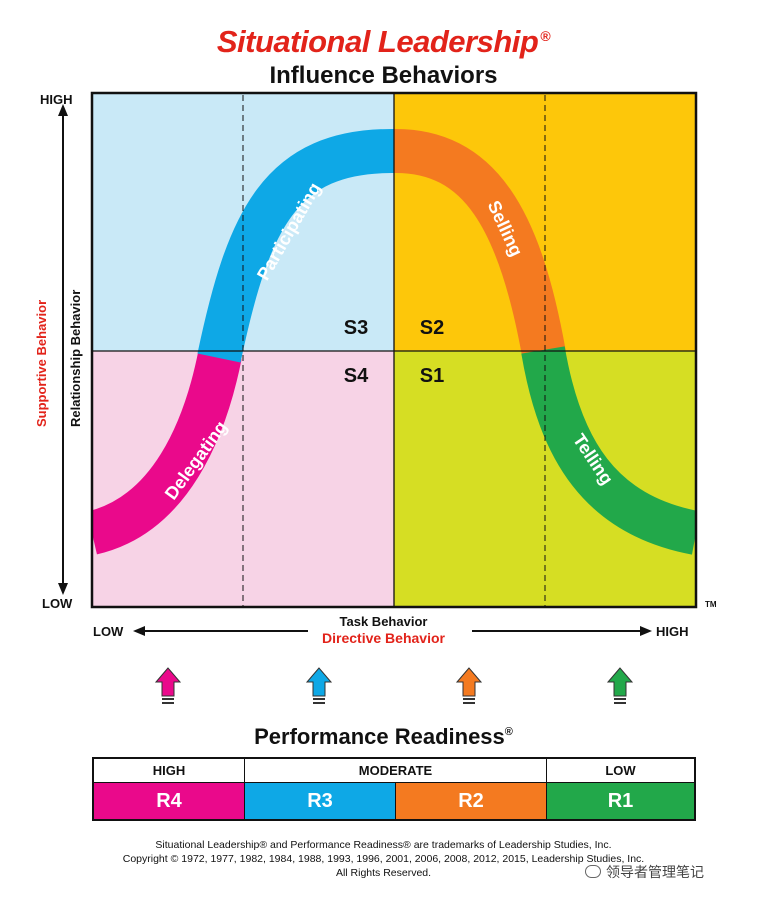 The height and width of the screenshot is (907, 767). Describe the element at coordinates (432, 328) in the screenshot. I see `quadrant-label-s2: S2` at that location.